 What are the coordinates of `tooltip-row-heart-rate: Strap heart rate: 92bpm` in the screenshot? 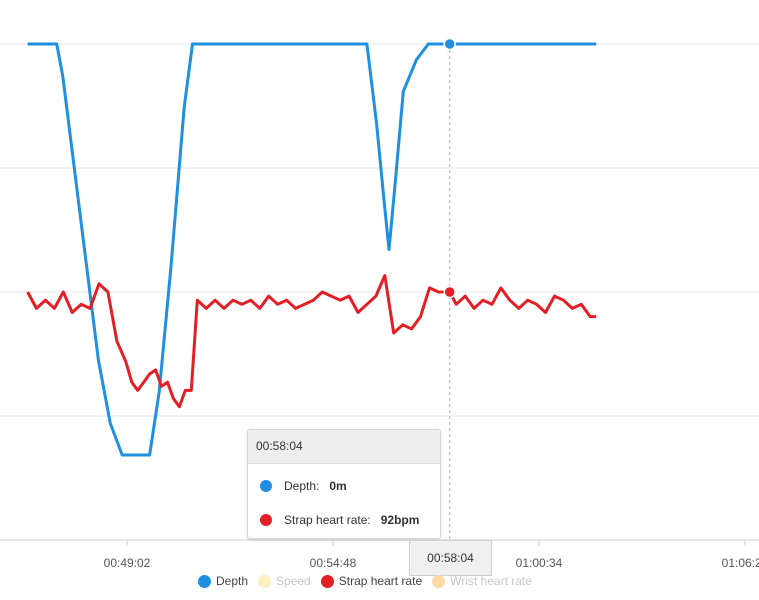 It's located at (344, 519).